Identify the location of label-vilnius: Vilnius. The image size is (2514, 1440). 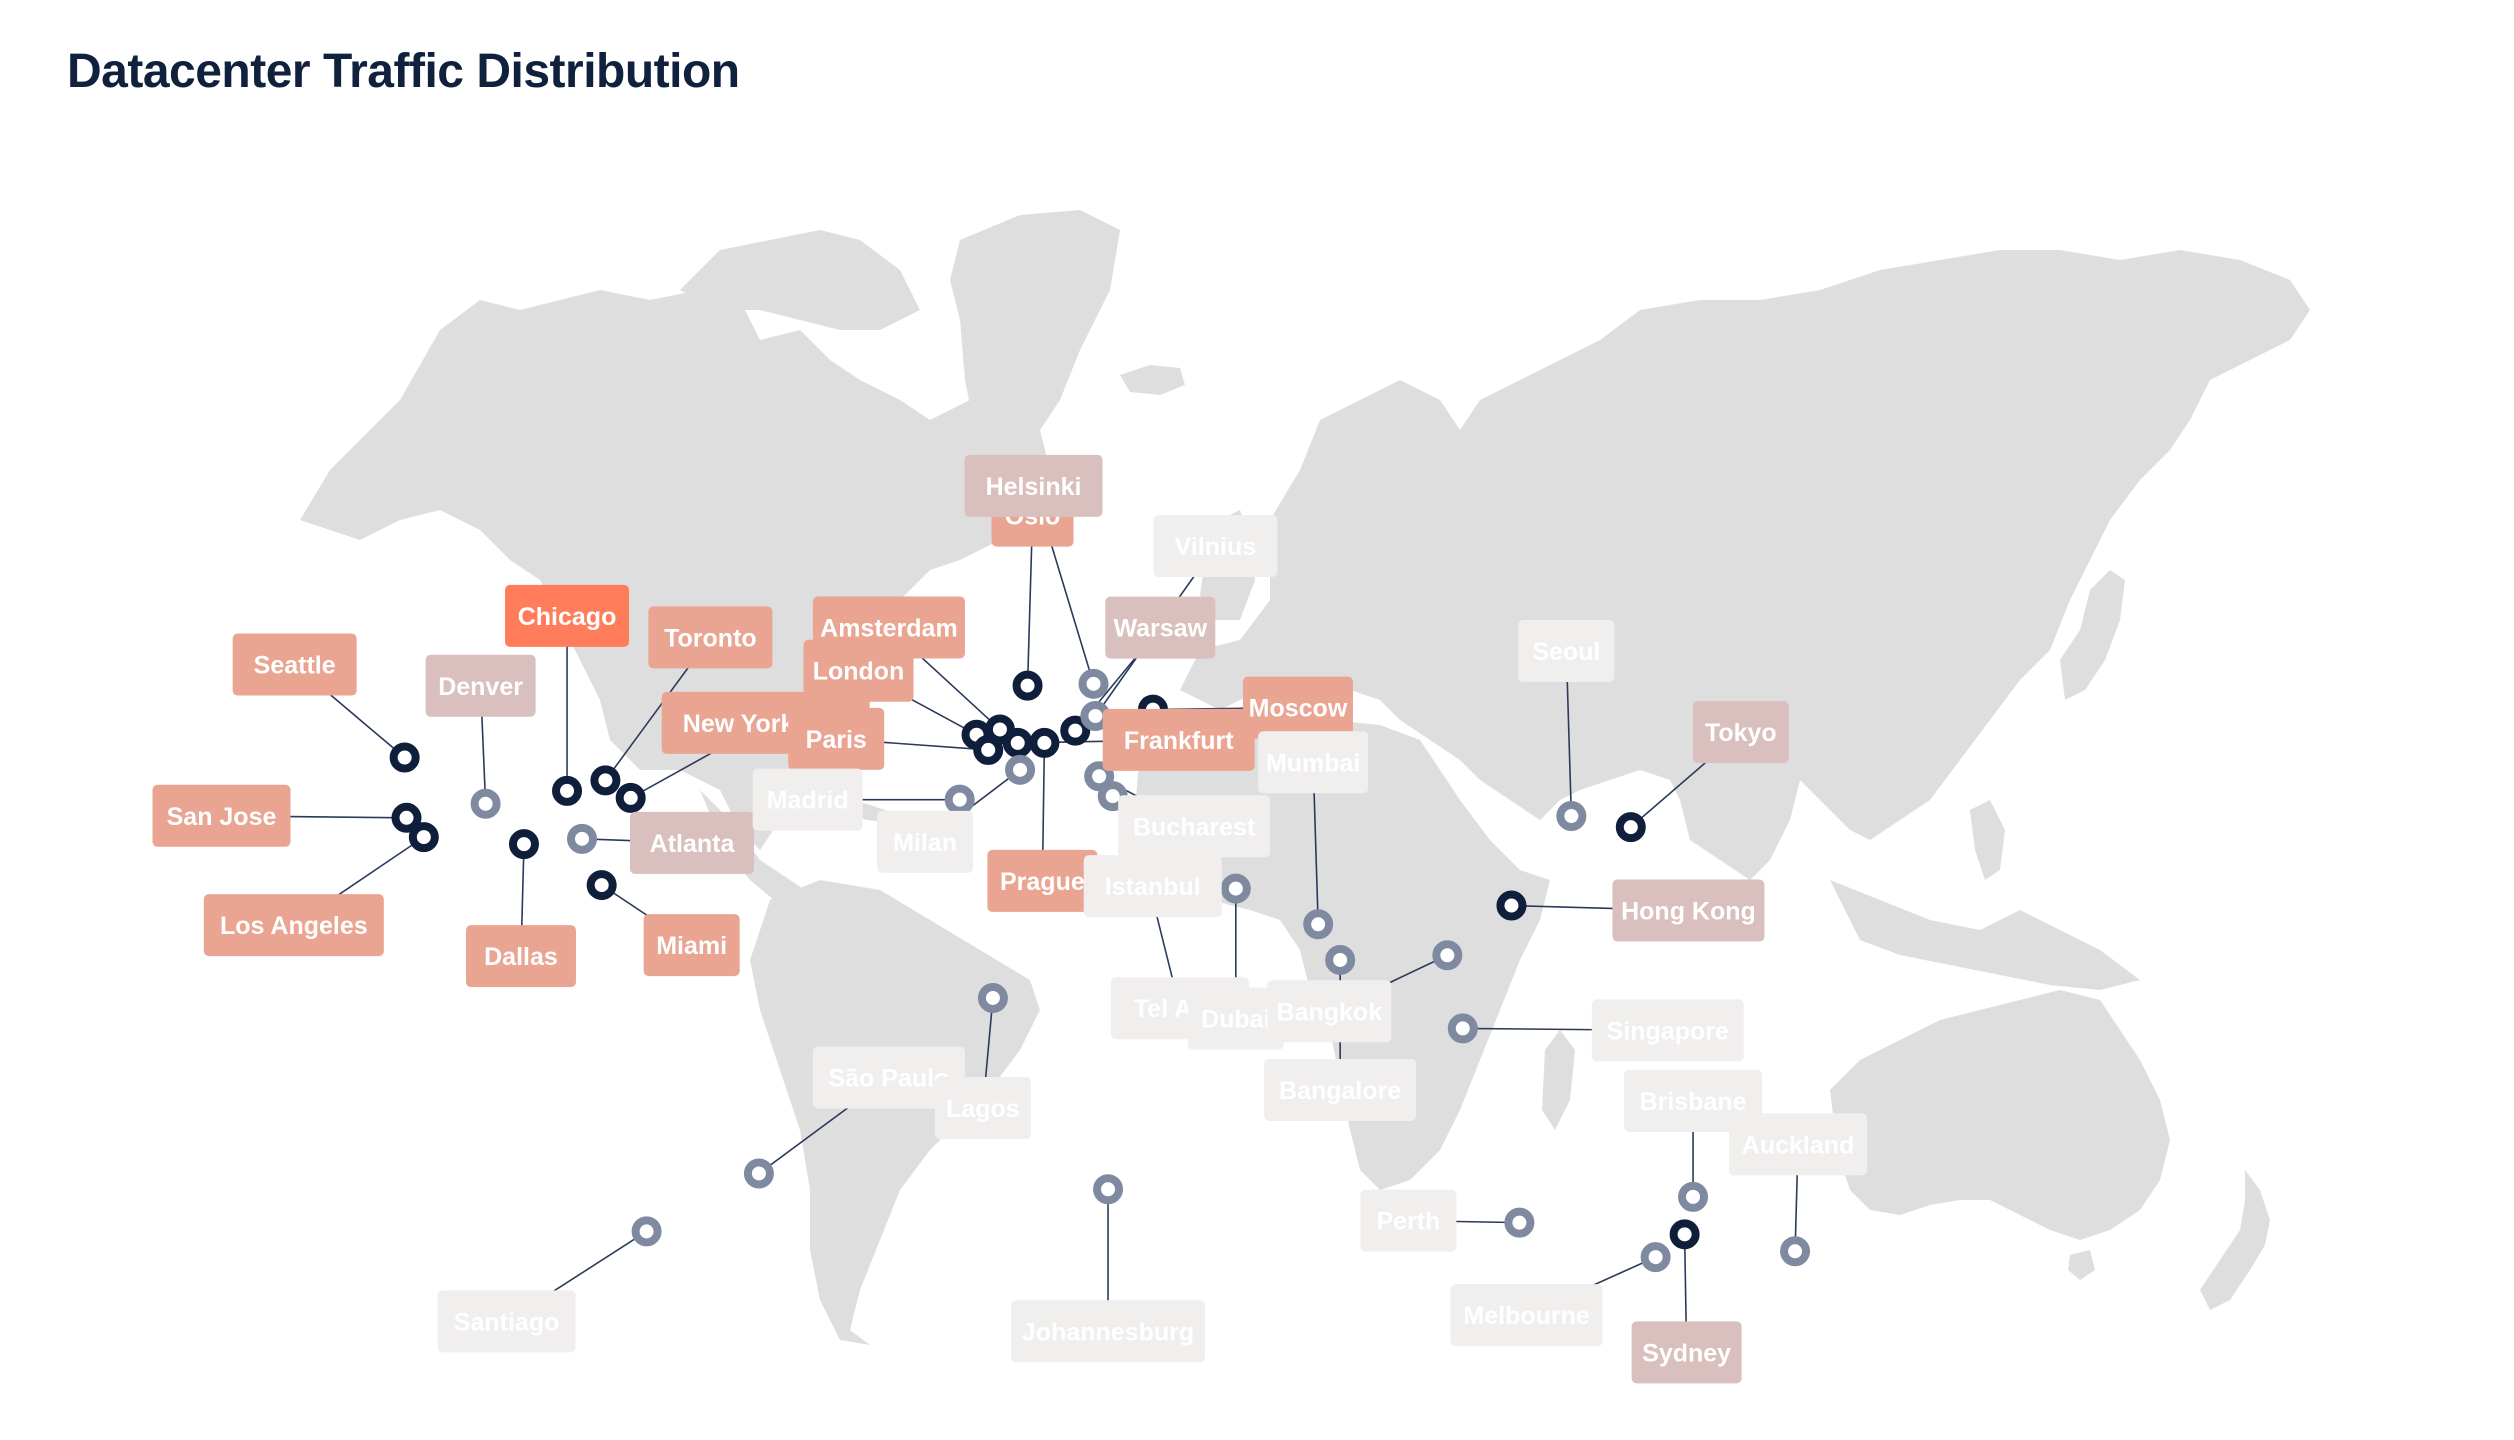
(1215, 546).